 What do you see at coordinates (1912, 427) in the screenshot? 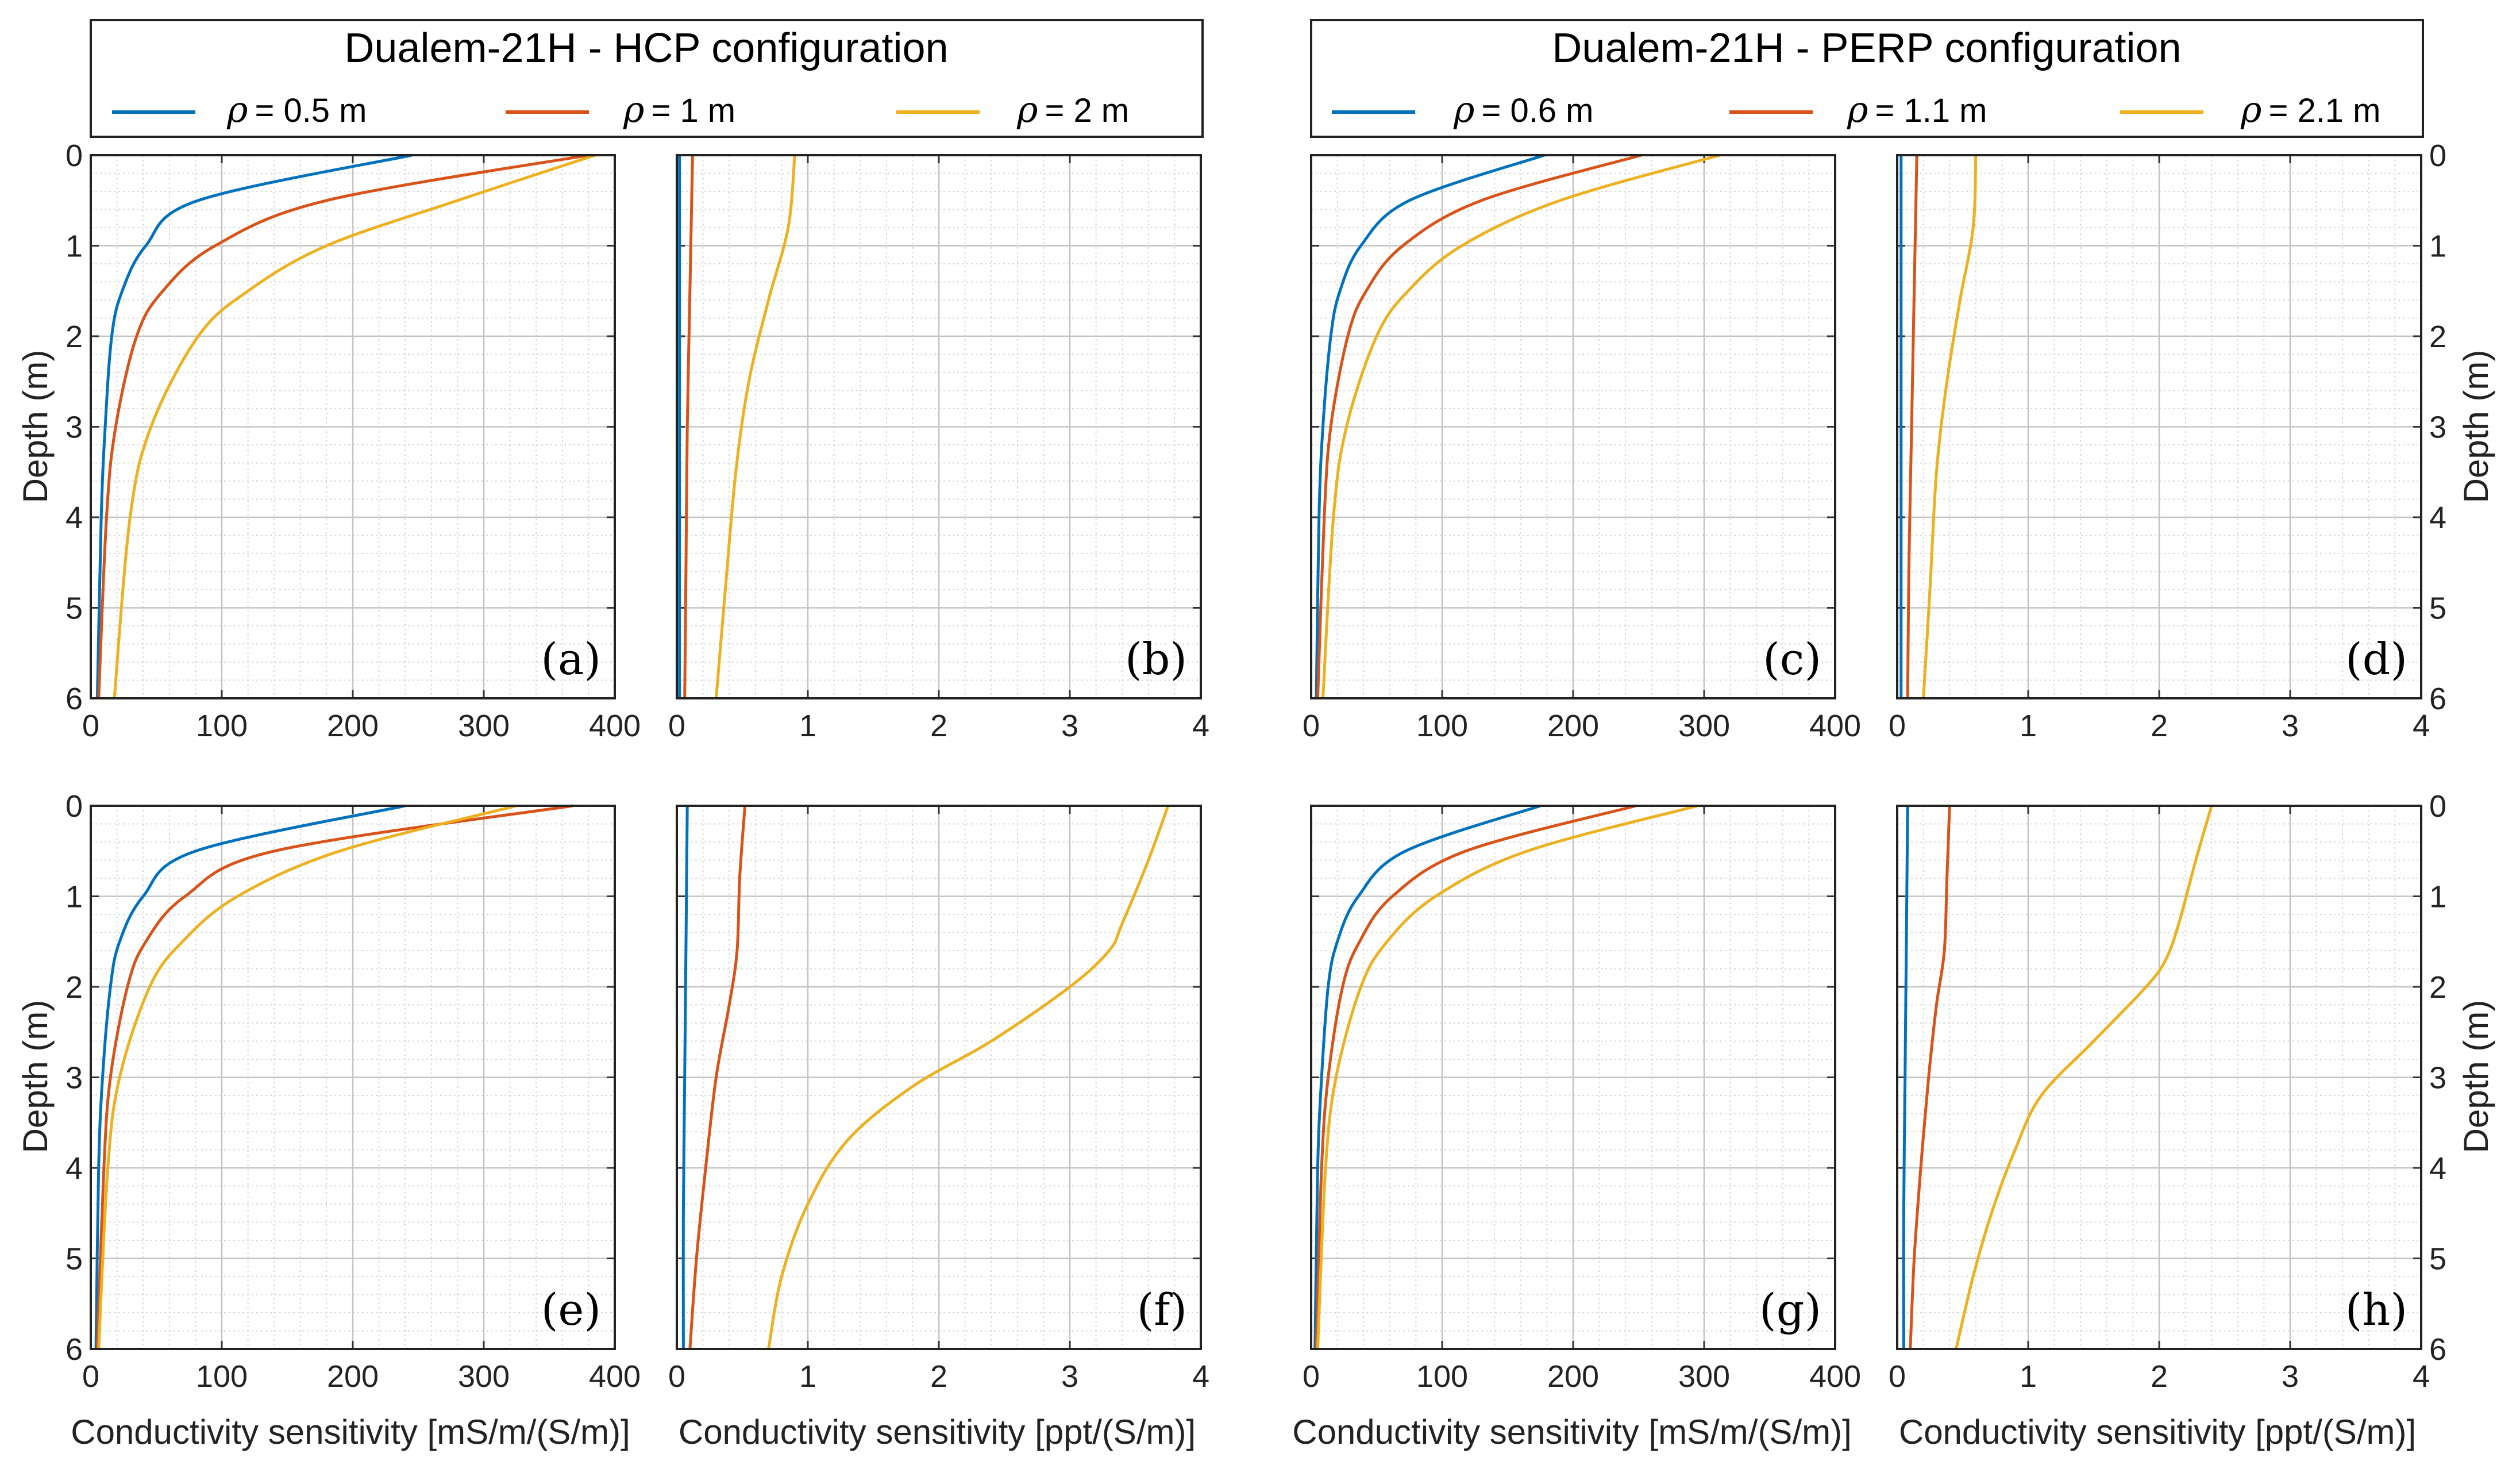
I see `panel-d-series-2-line` at bounding box center [1912, 427].